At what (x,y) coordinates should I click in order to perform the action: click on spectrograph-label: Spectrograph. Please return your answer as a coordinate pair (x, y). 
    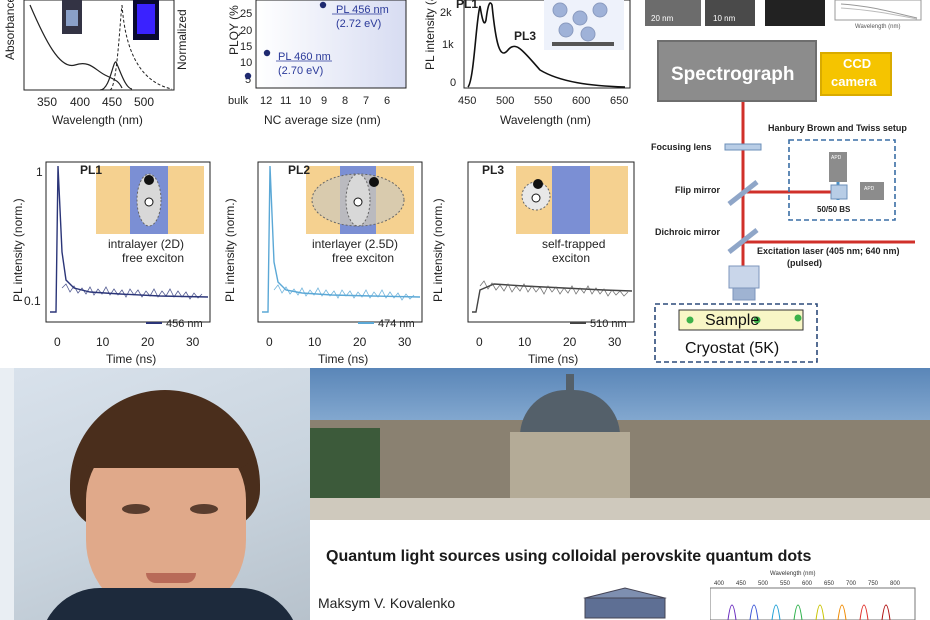
    Looking at the image, I should click on (733, 74).